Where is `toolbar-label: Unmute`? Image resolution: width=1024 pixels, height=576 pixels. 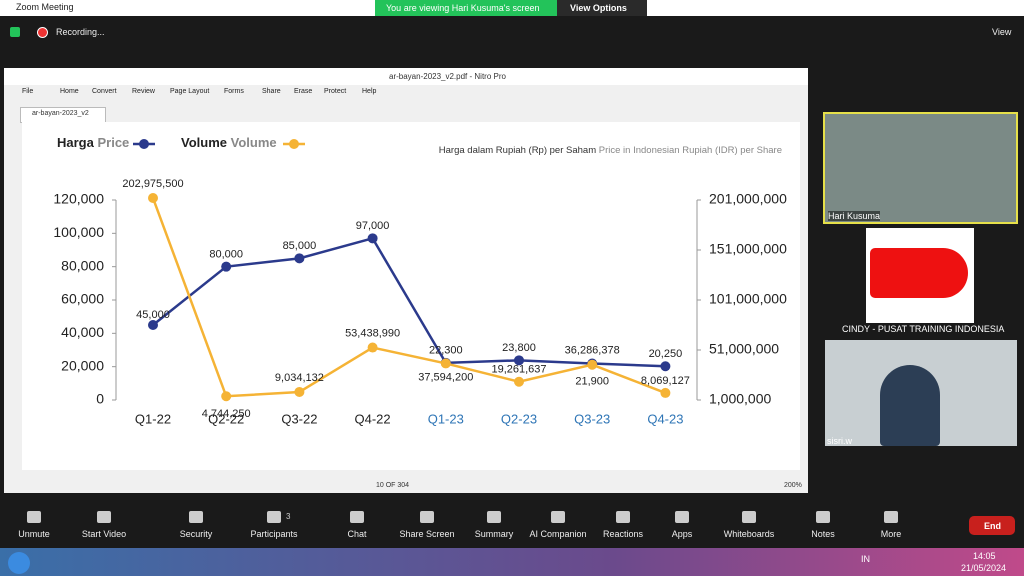
toolbar-label: Unmute is located at coordinates (34, 534).